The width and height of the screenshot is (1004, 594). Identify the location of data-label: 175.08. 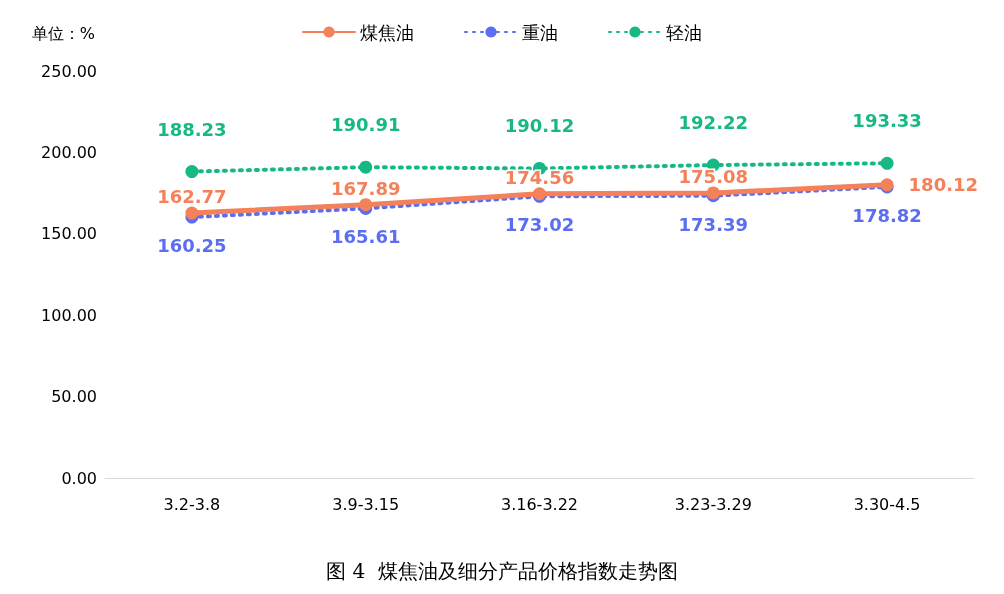
(713, 176).